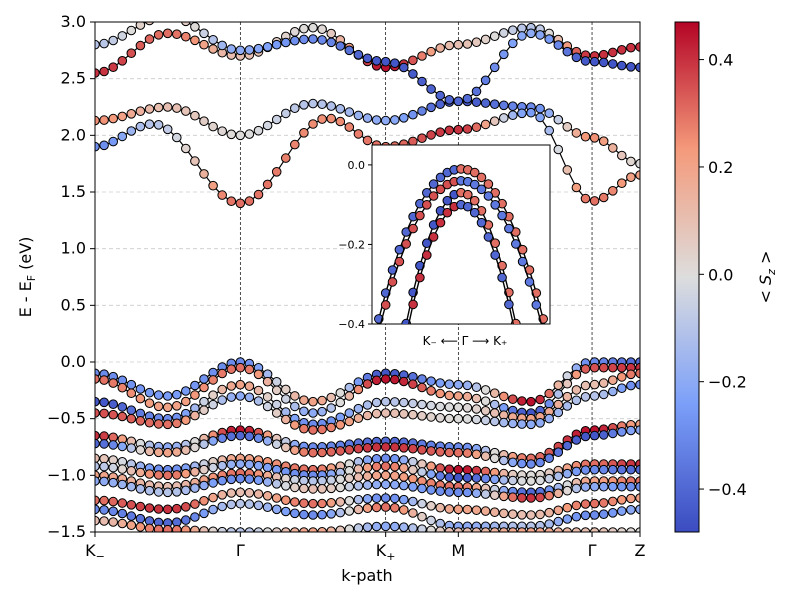 The height and width of the screenshot is (600, 800). I want to click on x-tick-label: K−, so click(95, 552).